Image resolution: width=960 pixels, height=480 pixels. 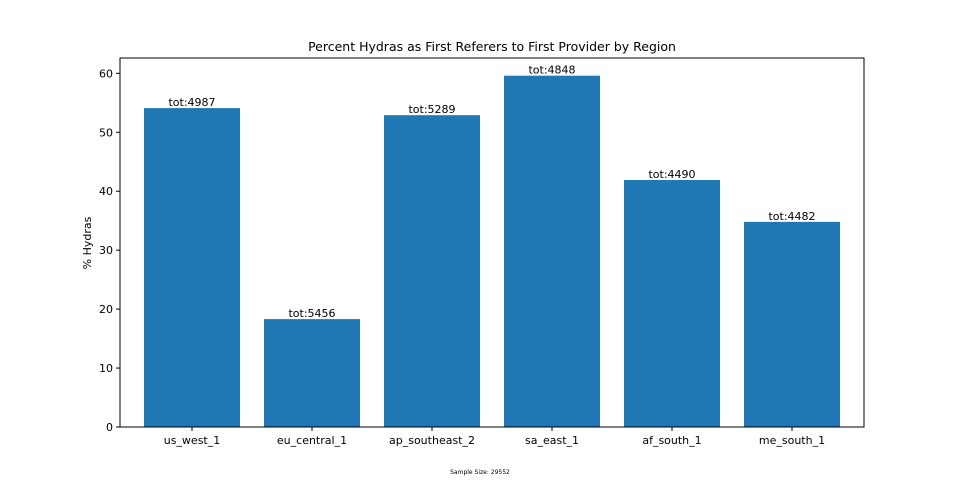 I want to click on y-tick-label: 10, so click(x=106, y=368).